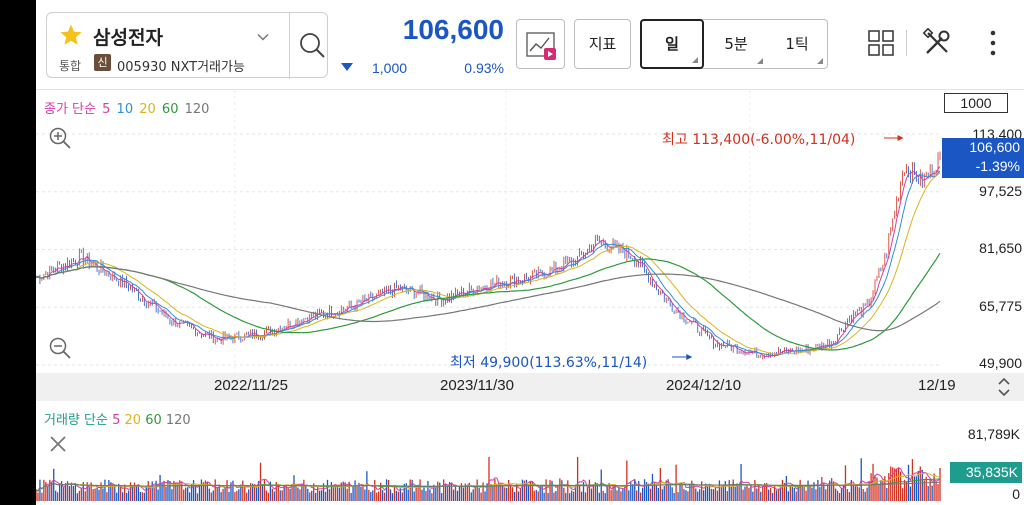 This screenshot has height=505, width=1024. Describe the element at coordinates (263, 37) in the screenshot. I see `chevron-down-icon` at that location.